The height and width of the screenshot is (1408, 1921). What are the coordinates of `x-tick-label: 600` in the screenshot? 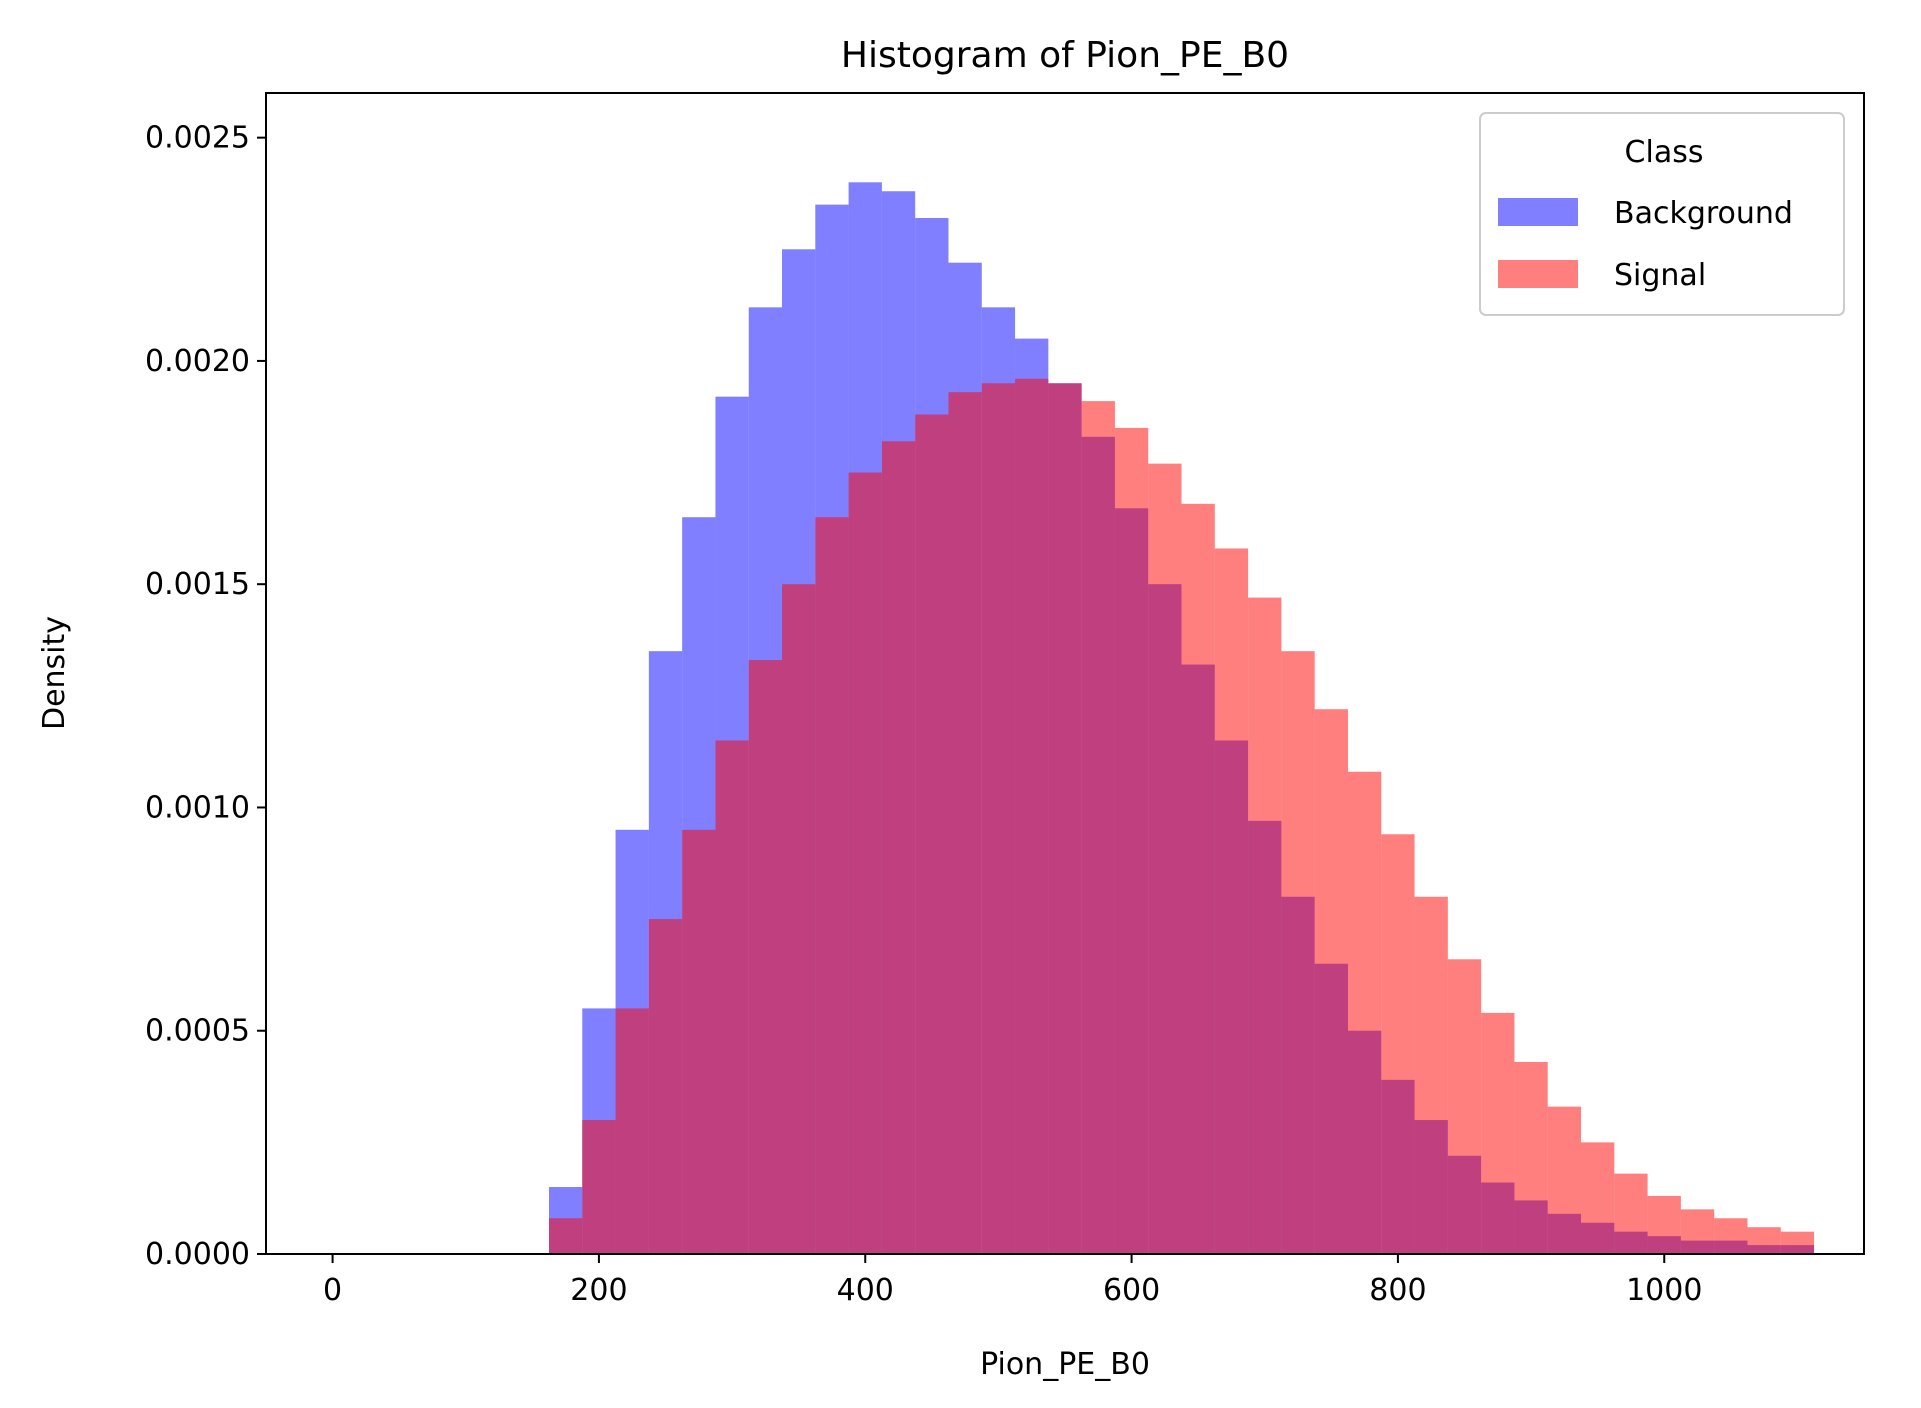 It's located at (1131, 1290).